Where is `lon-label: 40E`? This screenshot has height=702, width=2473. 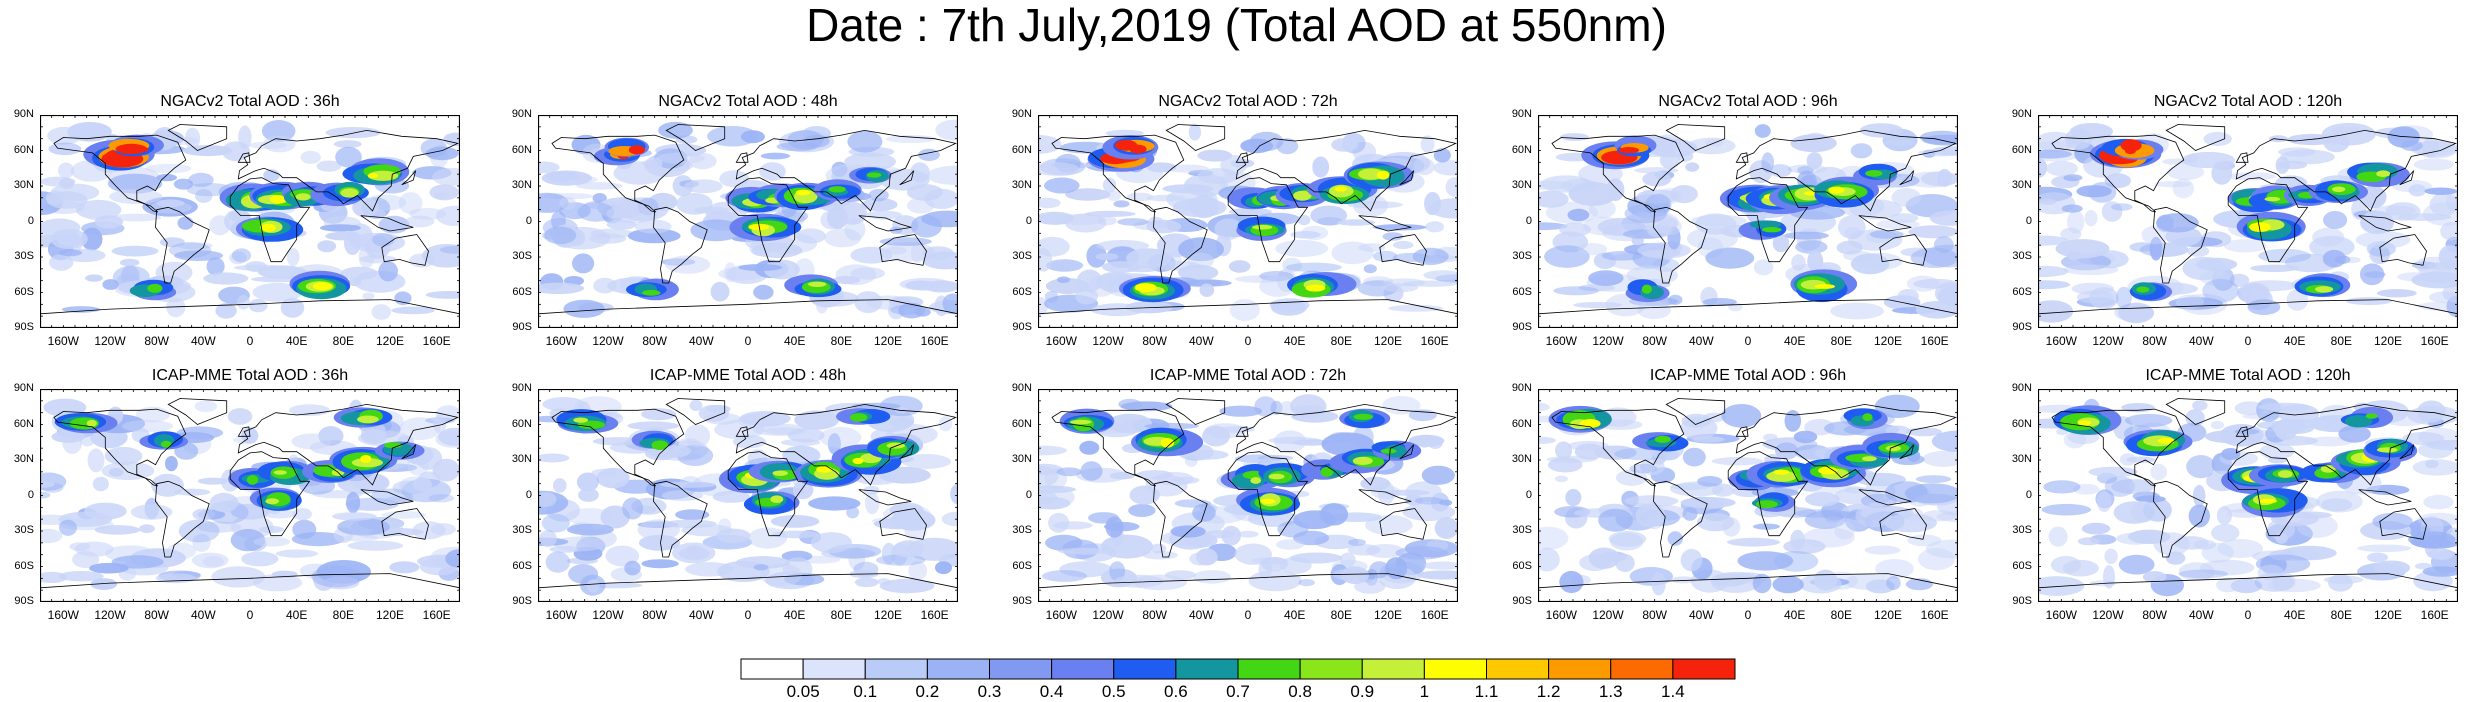 lon-label: 40E is located at coordinates (2294, 615).